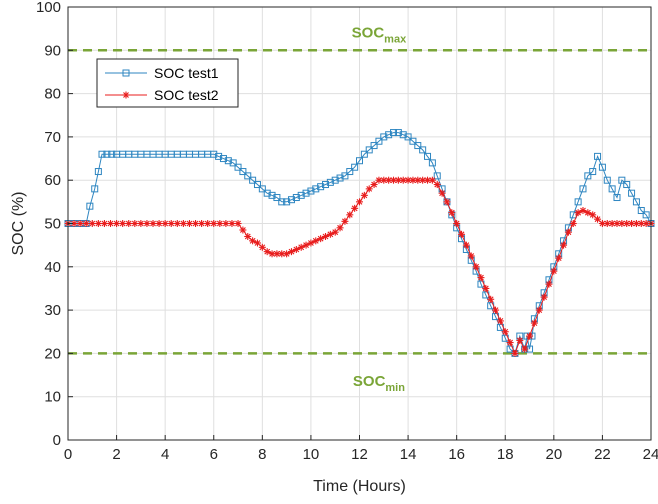 This screenshot has width=658, height=504. Describe the element at coordinates (650, 454) in the screenshot. I see `x-tick-label: 24` at that location.